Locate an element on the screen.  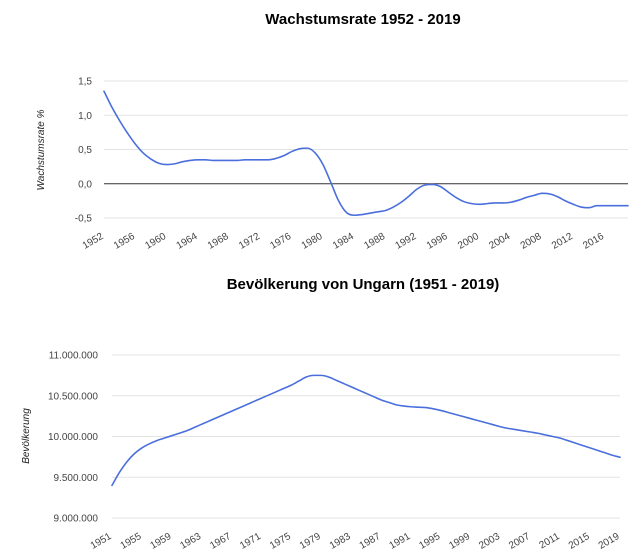
x-tick-label: 1991 is located at coordinates (400, 541).